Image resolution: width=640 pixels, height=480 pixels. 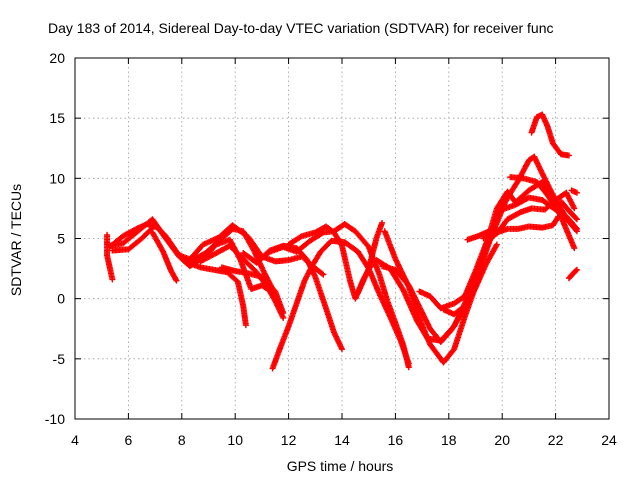 What do you see at coordinates (470, 279) in the screenshot?
I see `series-track-q` at bounding box center [470, 279].